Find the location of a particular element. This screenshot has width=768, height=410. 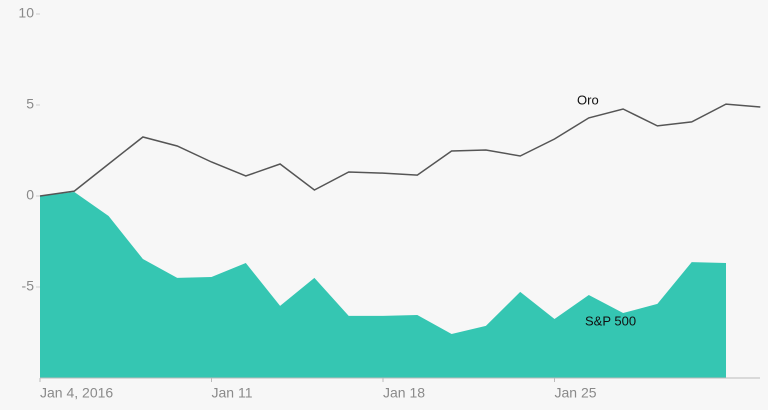

x-tick-label: Jan 25 is located at coordinates (576, 393).